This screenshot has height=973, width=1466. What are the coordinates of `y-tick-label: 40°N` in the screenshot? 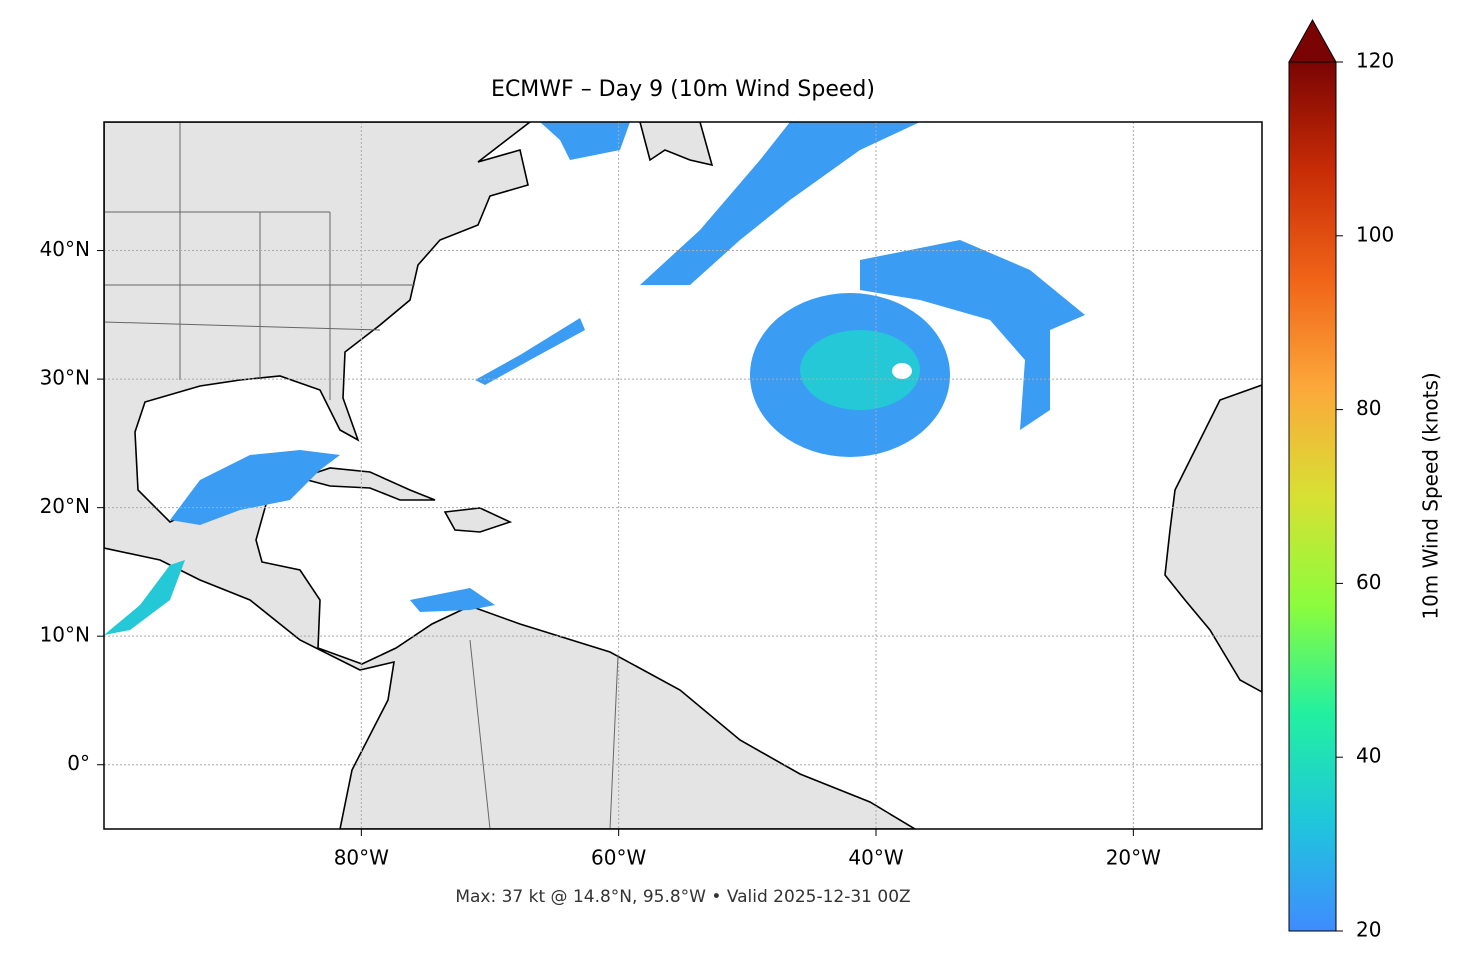 It's located at (65, 249).